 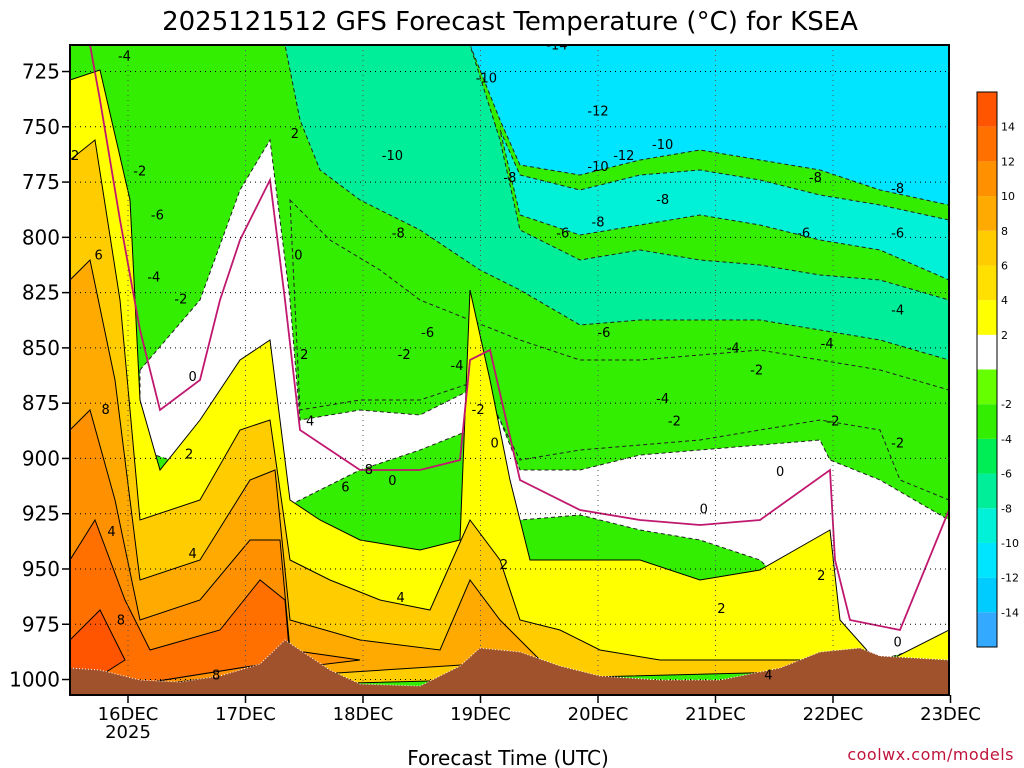 What do you see at coordinates (41, 624) in the screenshot?
I see `y-tick-label: 975` at bounding box center [41, 624].